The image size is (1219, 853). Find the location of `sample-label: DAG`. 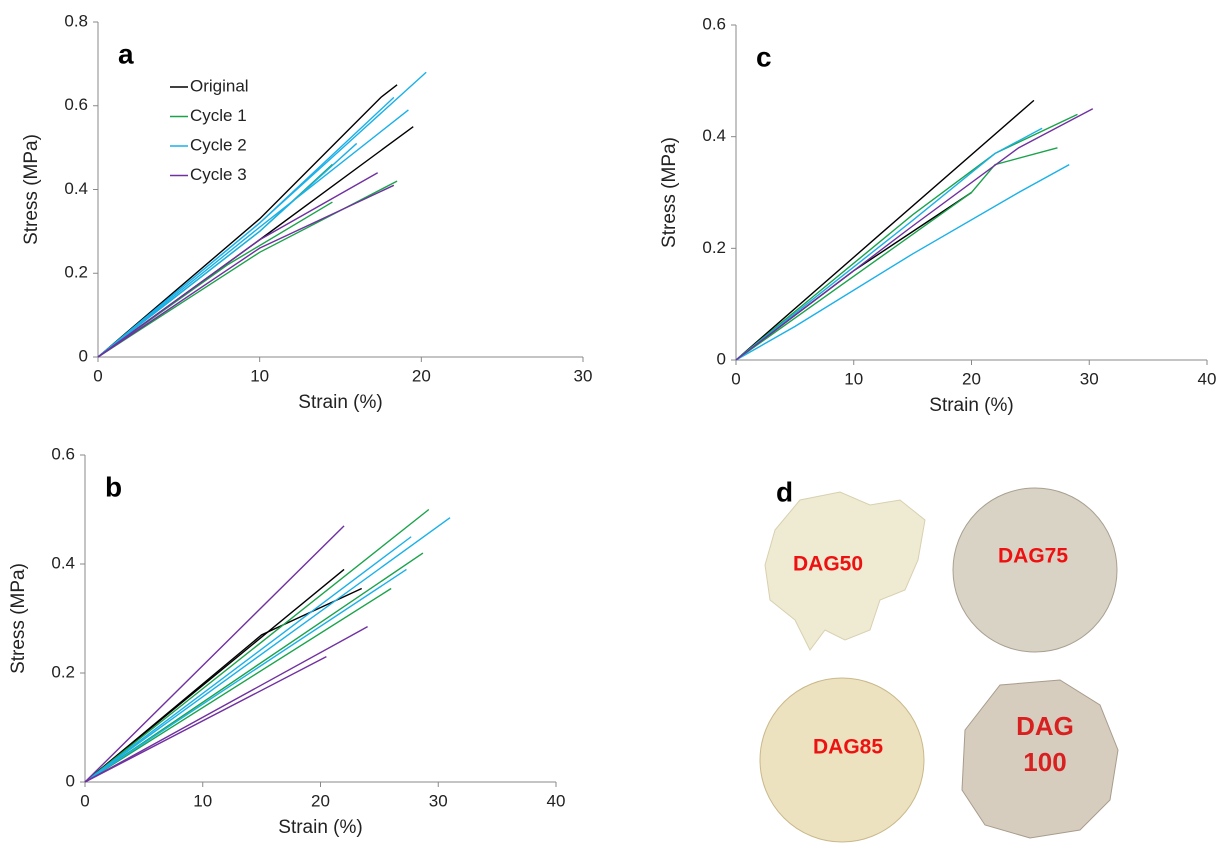

sample-label: DAG is located at coordinates (1045, 726).